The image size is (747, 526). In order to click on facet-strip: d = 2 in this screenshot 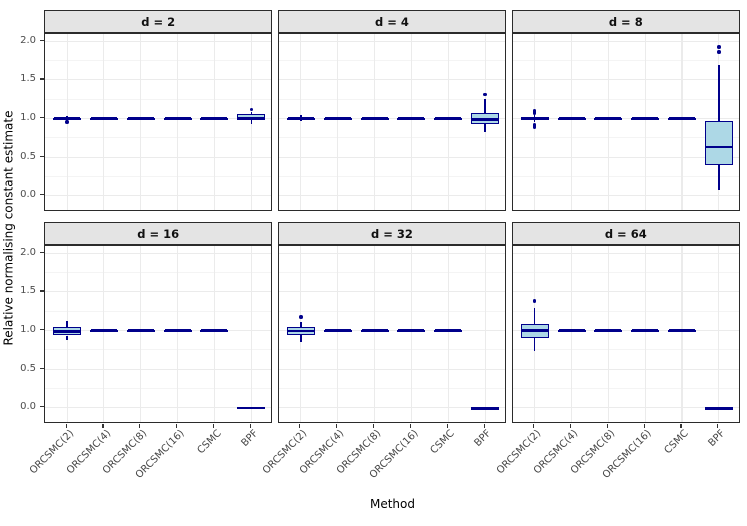, I will do `click(158, 21)`.